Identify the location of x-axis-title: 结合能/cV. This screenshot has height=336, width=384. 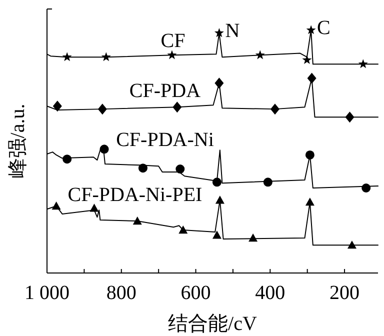
(213, 324).